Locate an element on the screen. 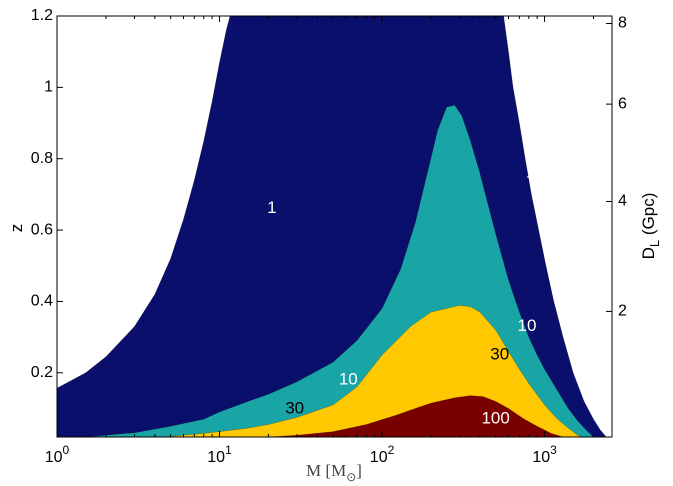 The height and width of the screenshot is (486, 673). x-axis-label-main: M [M is located at coordinates (326, 470).